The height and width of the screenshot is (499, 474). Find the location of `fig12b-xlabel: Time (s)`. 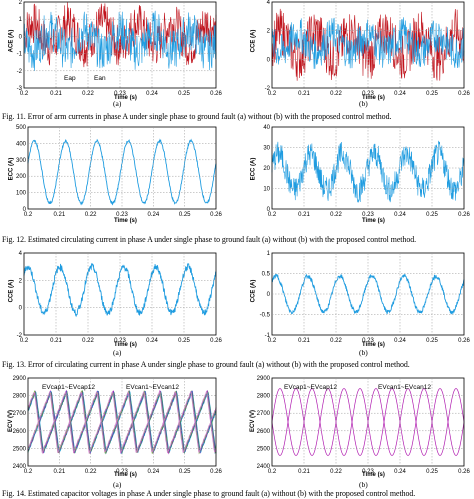

fig12b-xlabel: Time (s) is located at coordinates (373, 221).